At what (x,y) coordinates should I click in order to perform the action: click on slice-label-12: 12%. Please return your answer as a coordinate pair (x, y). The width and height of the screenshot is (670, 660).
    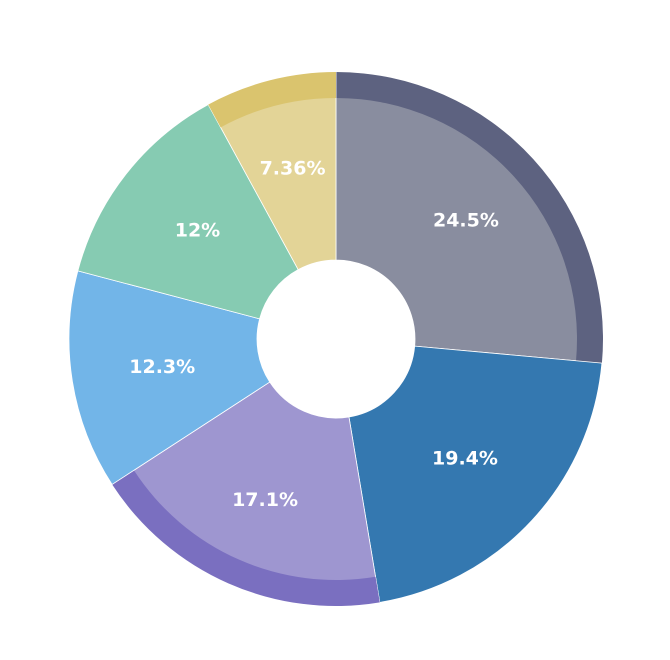
    Looking at the image, I should click on (197, 230).